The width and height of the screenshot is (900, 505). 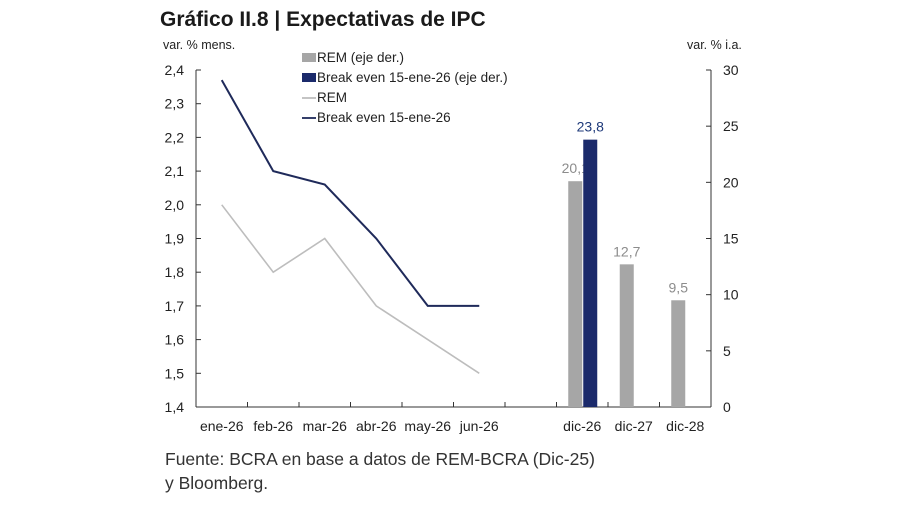 What do you see at coordinates (175, 137) in the screenshot?
I see `left-tick-label: 2,2` at bounding box center [175, 137].